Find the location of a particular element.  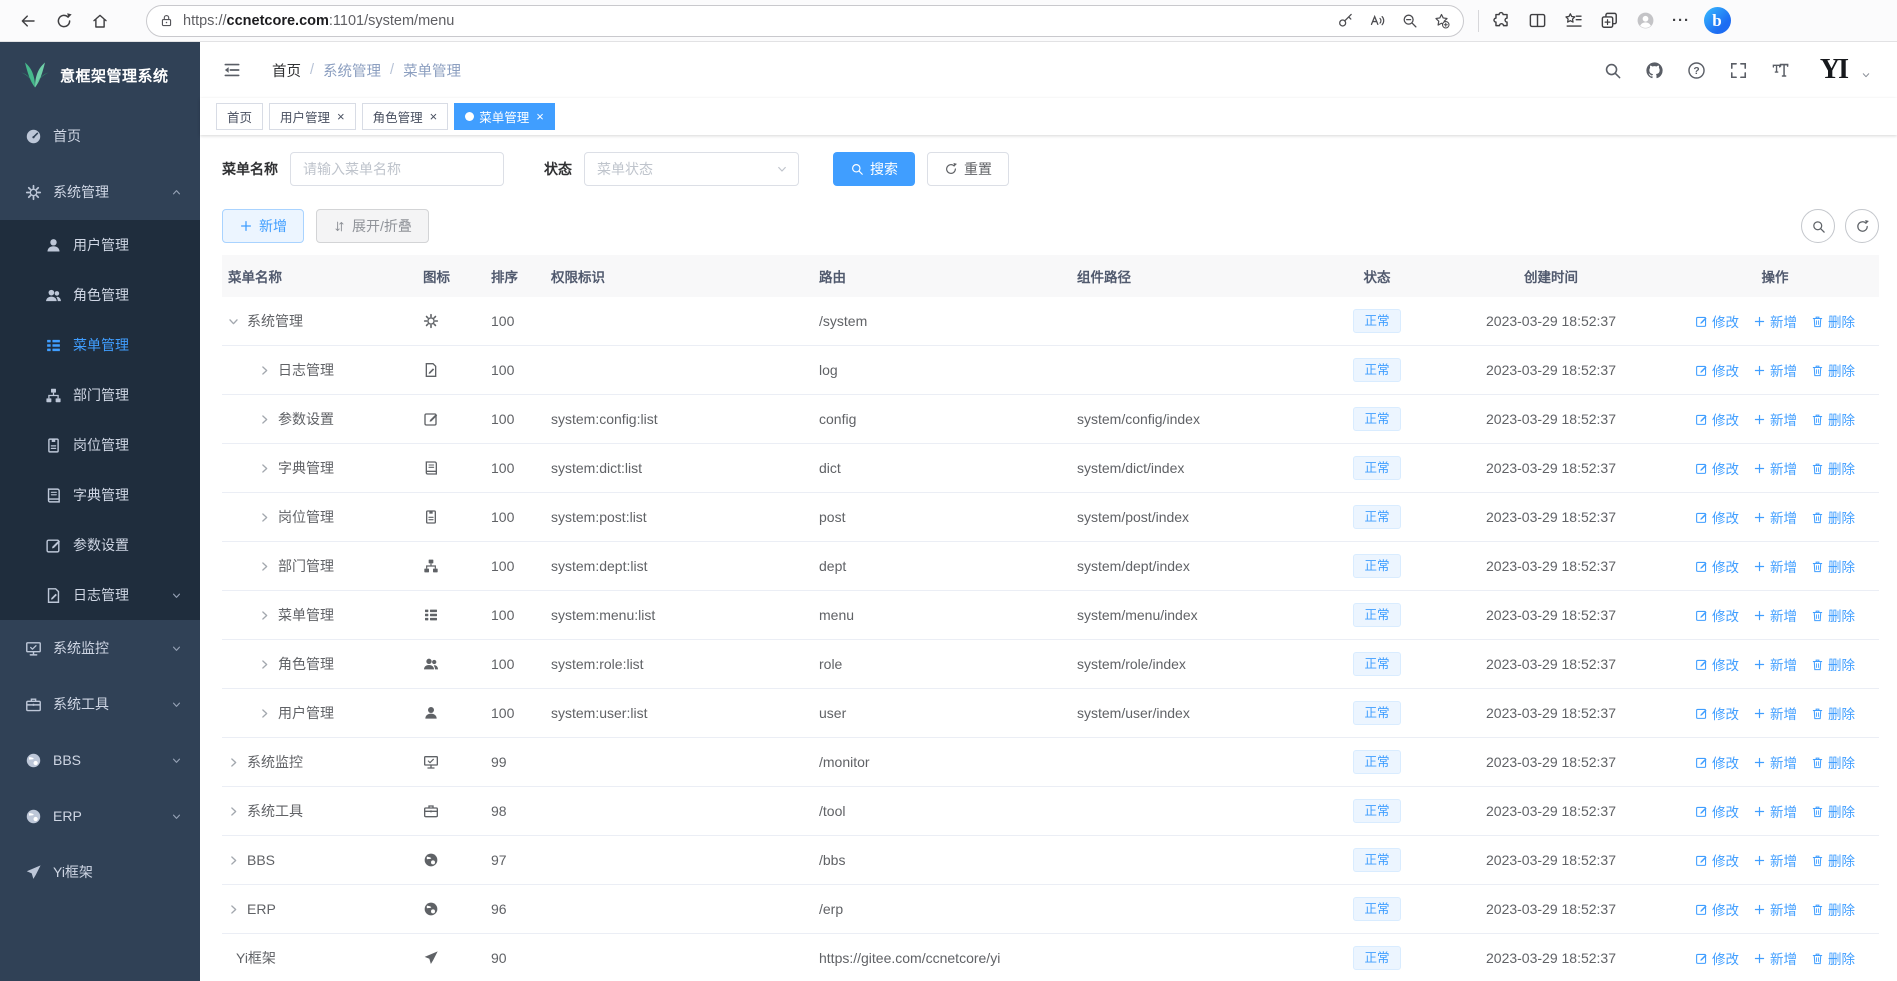

sidebar-item: 日志管理 is located at coordinates (100, 595).